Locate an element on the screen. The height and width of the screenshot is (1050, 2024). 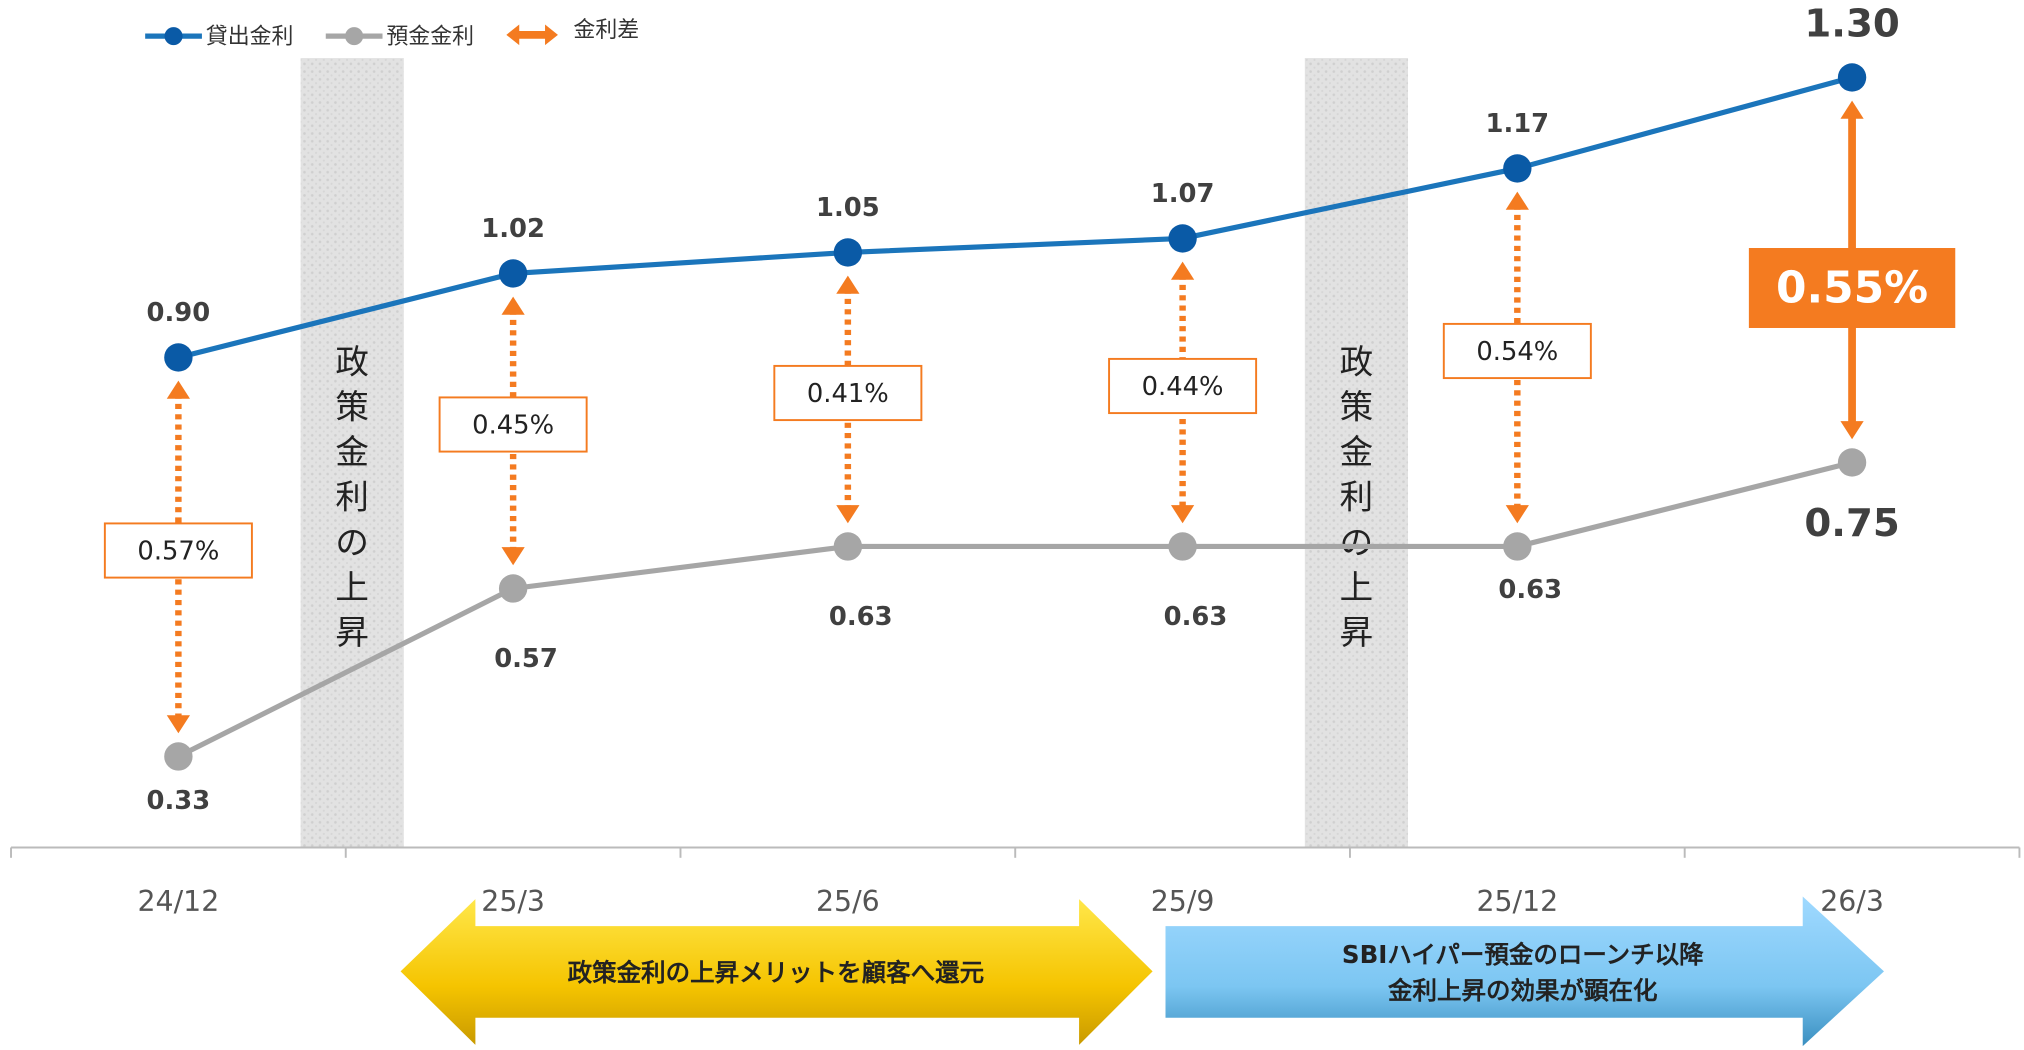
x-tick-label: 24/12 is located at coordinates (179, 901).